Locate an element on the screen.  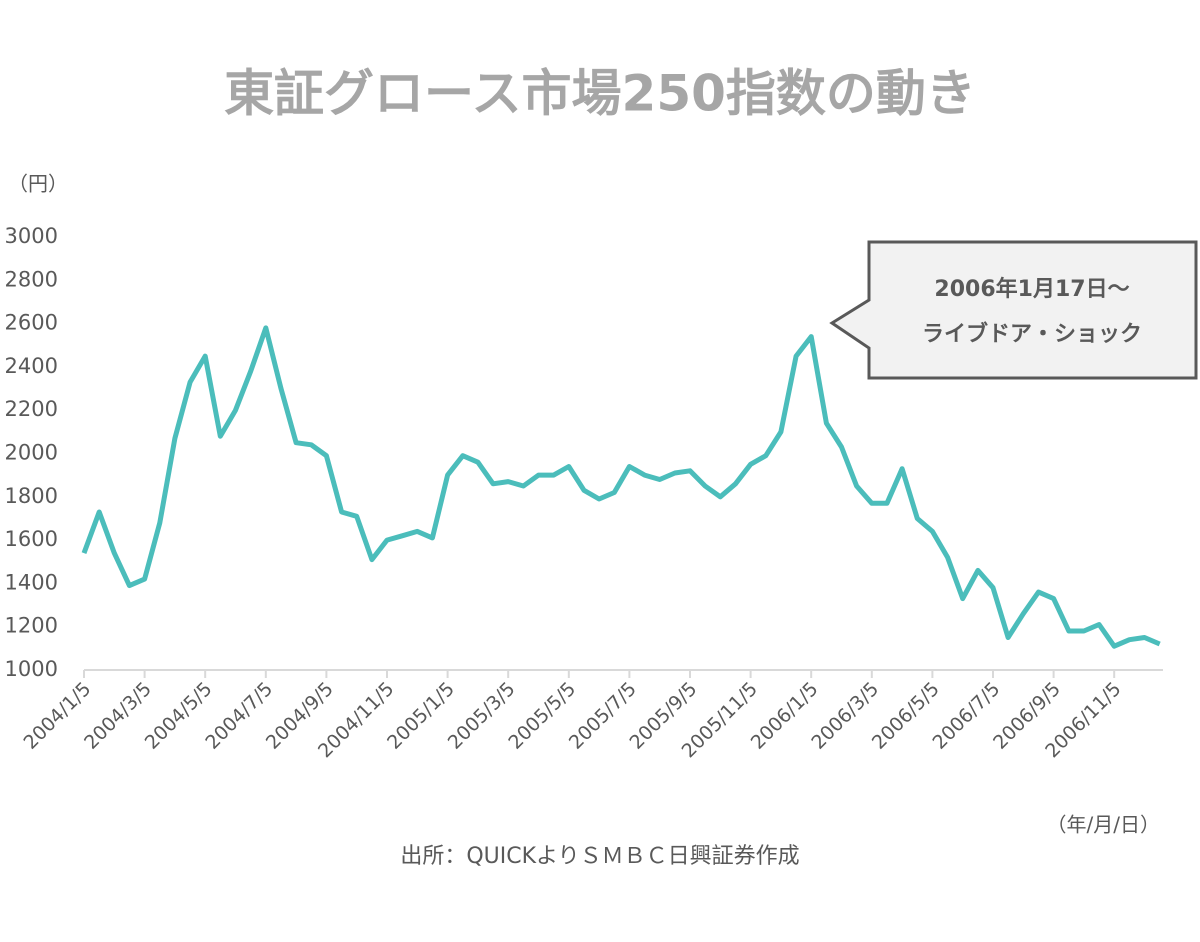
y-unit: （円） is located at coordinates (38, 184).